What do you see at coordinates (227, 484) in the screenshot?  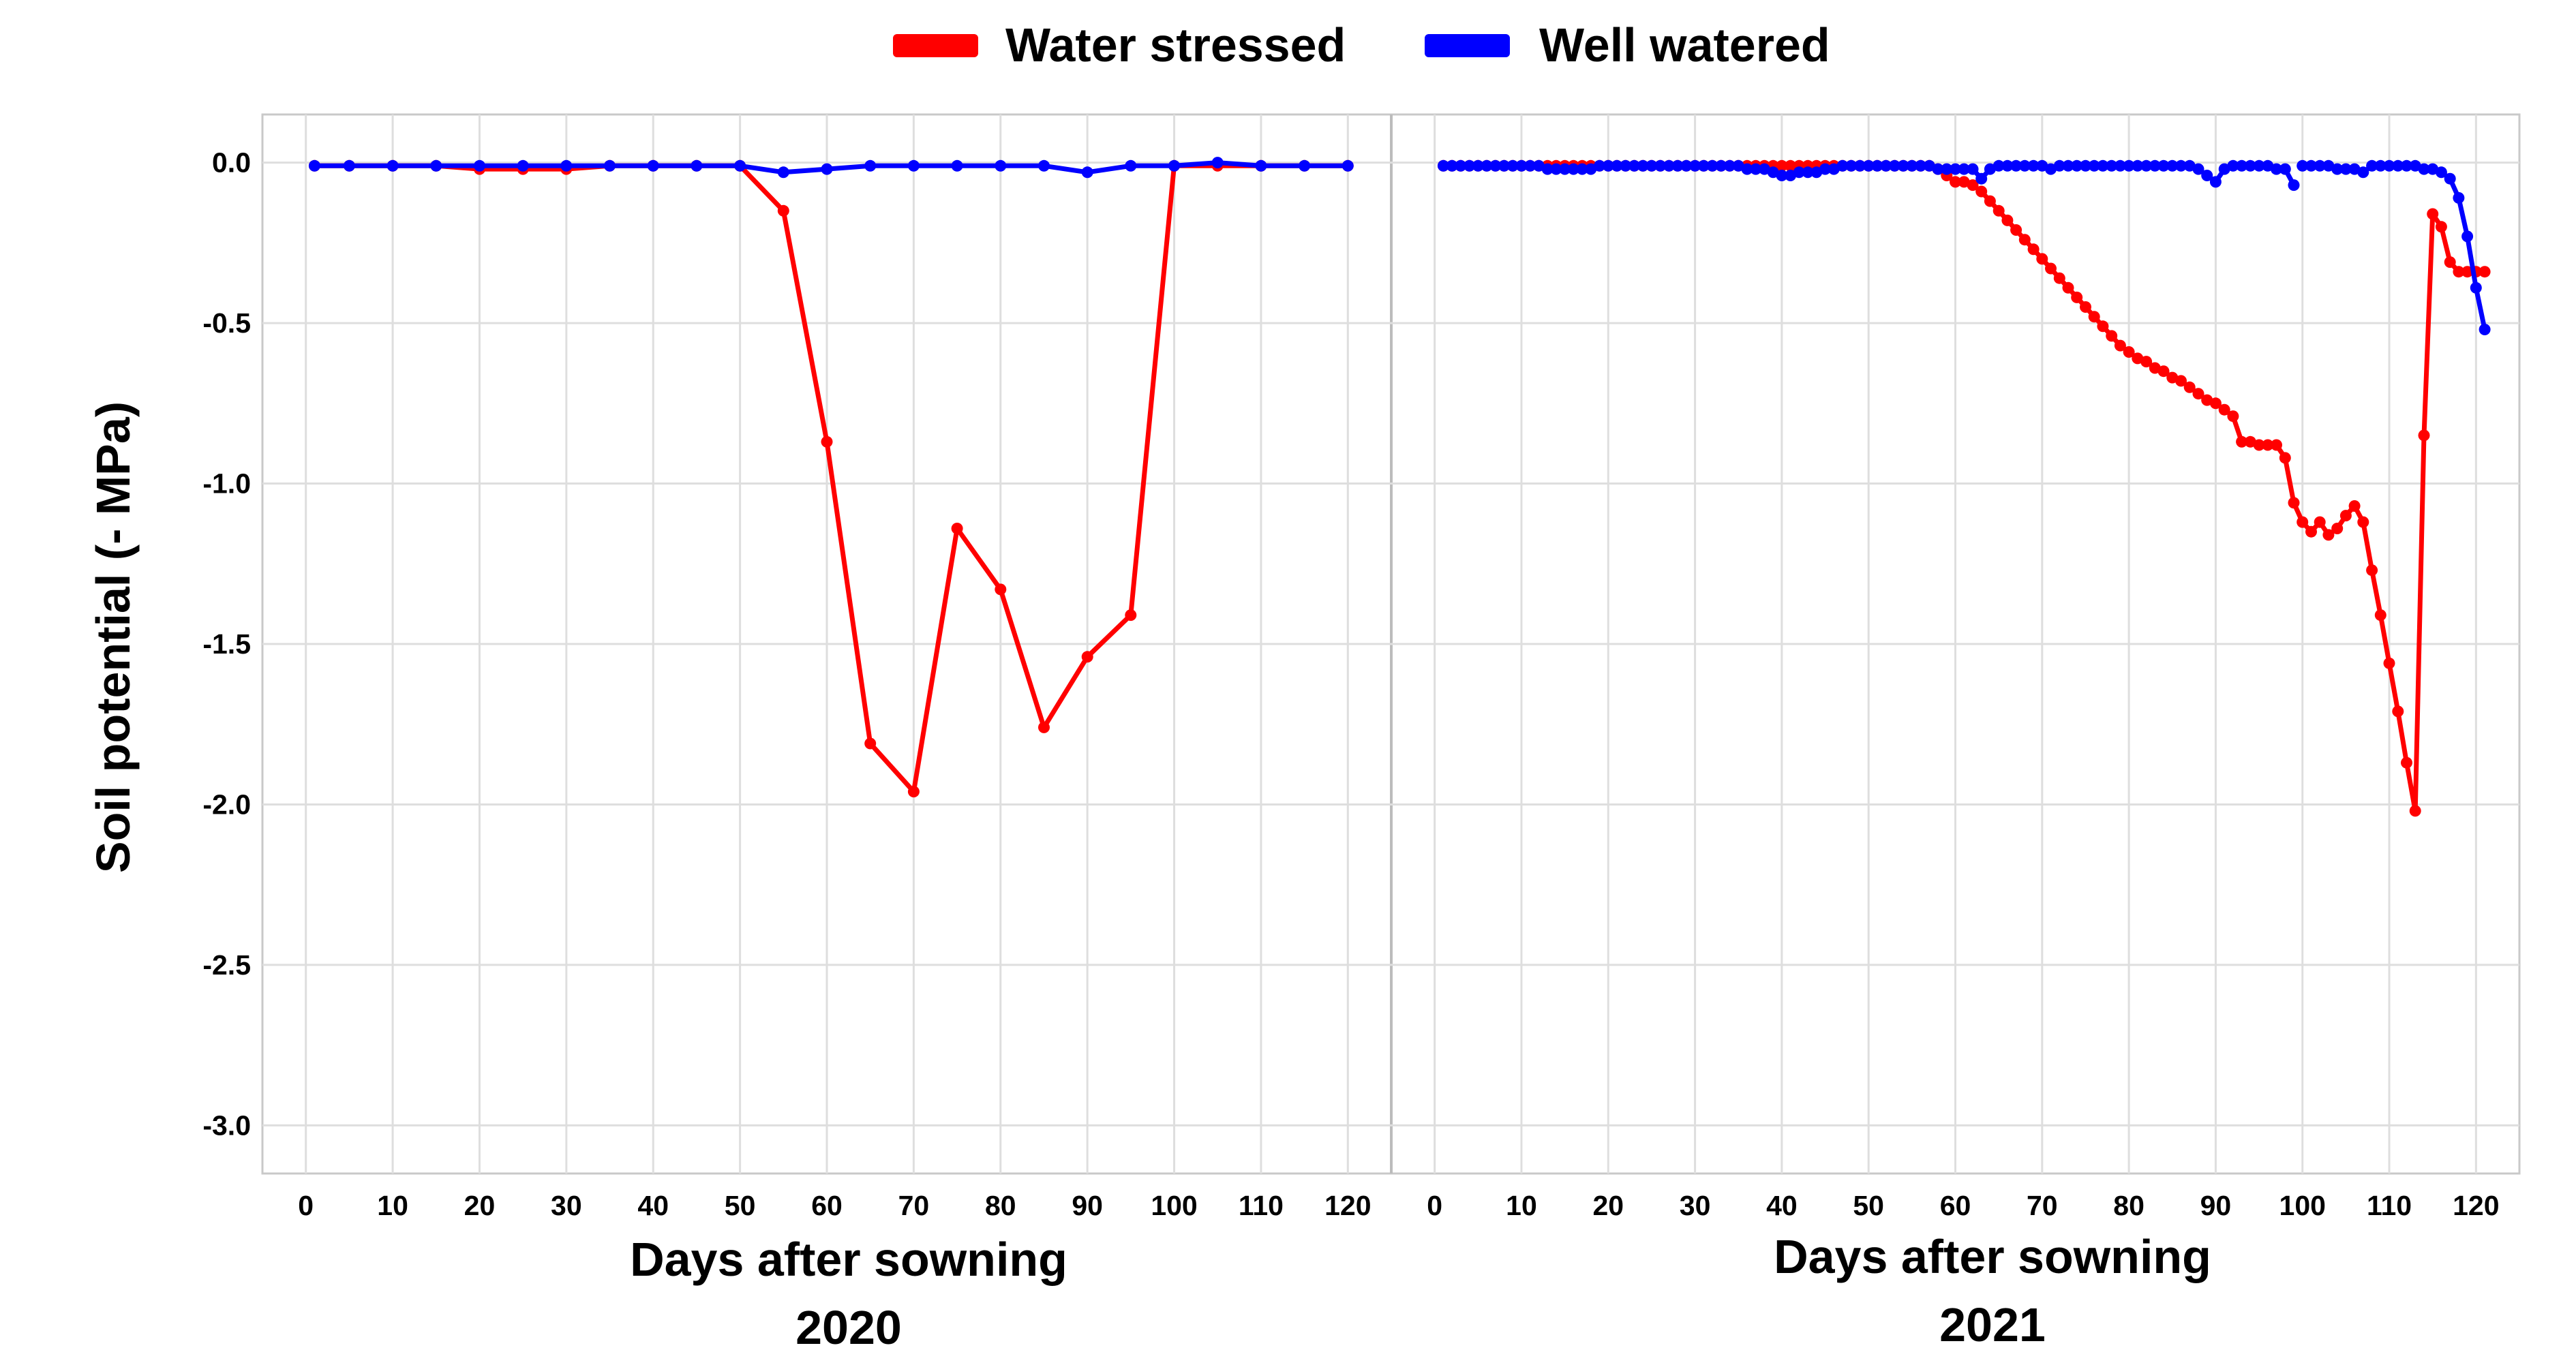 I see `y-tick-label: -1.0` at bounding box center [227, 484].